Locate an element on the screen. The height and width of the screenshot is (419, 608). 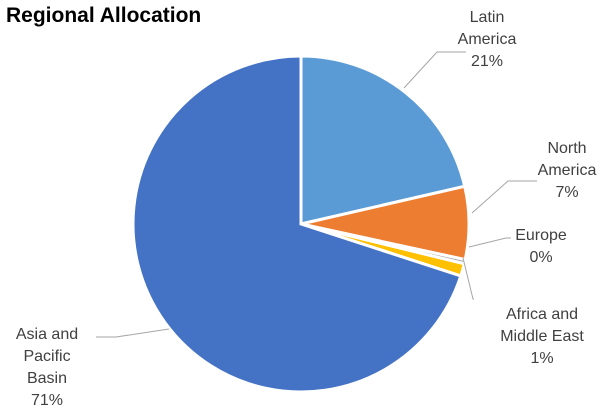
leader-line-north-america is located at coordinates (504, 197).